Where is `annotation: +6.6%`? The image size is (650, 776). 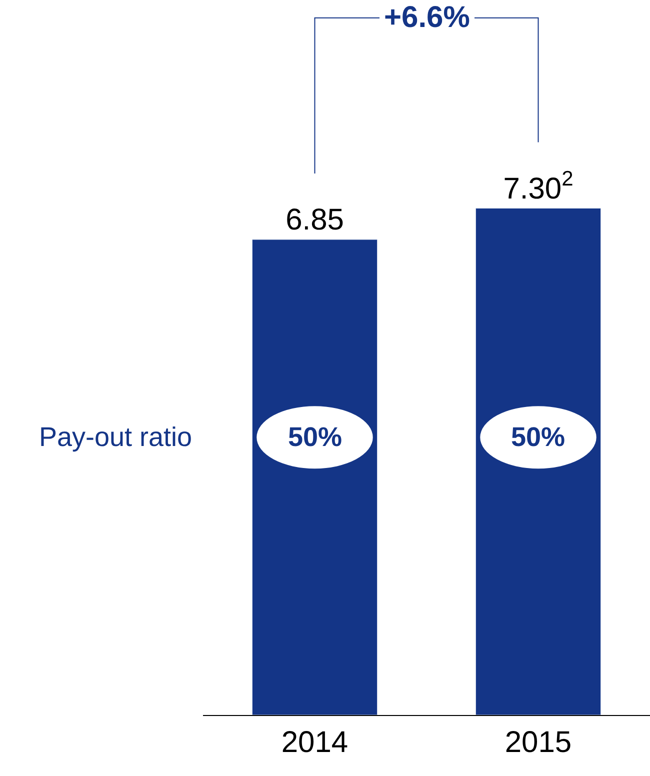 annotation: +6.6% is located at coordinates (427, 17).